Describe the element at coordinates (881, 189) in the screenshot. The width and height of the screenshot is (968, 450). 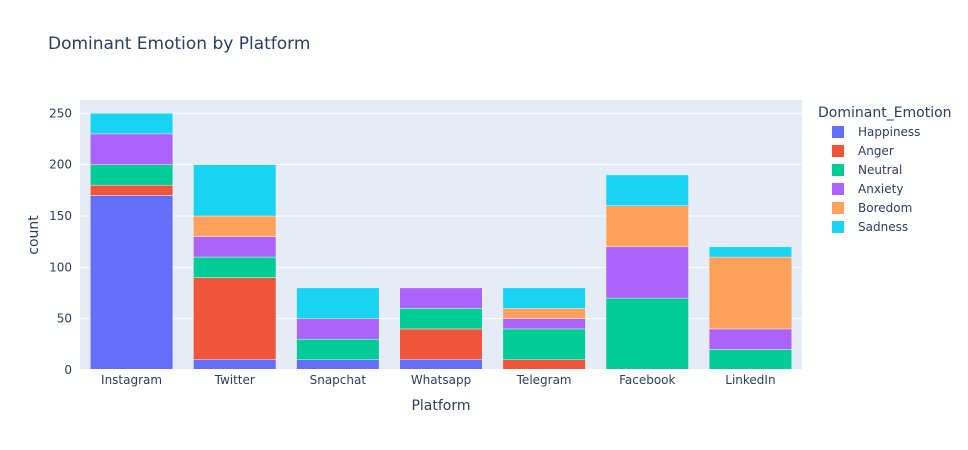
I see `legend-label: Anxiety` at that location.